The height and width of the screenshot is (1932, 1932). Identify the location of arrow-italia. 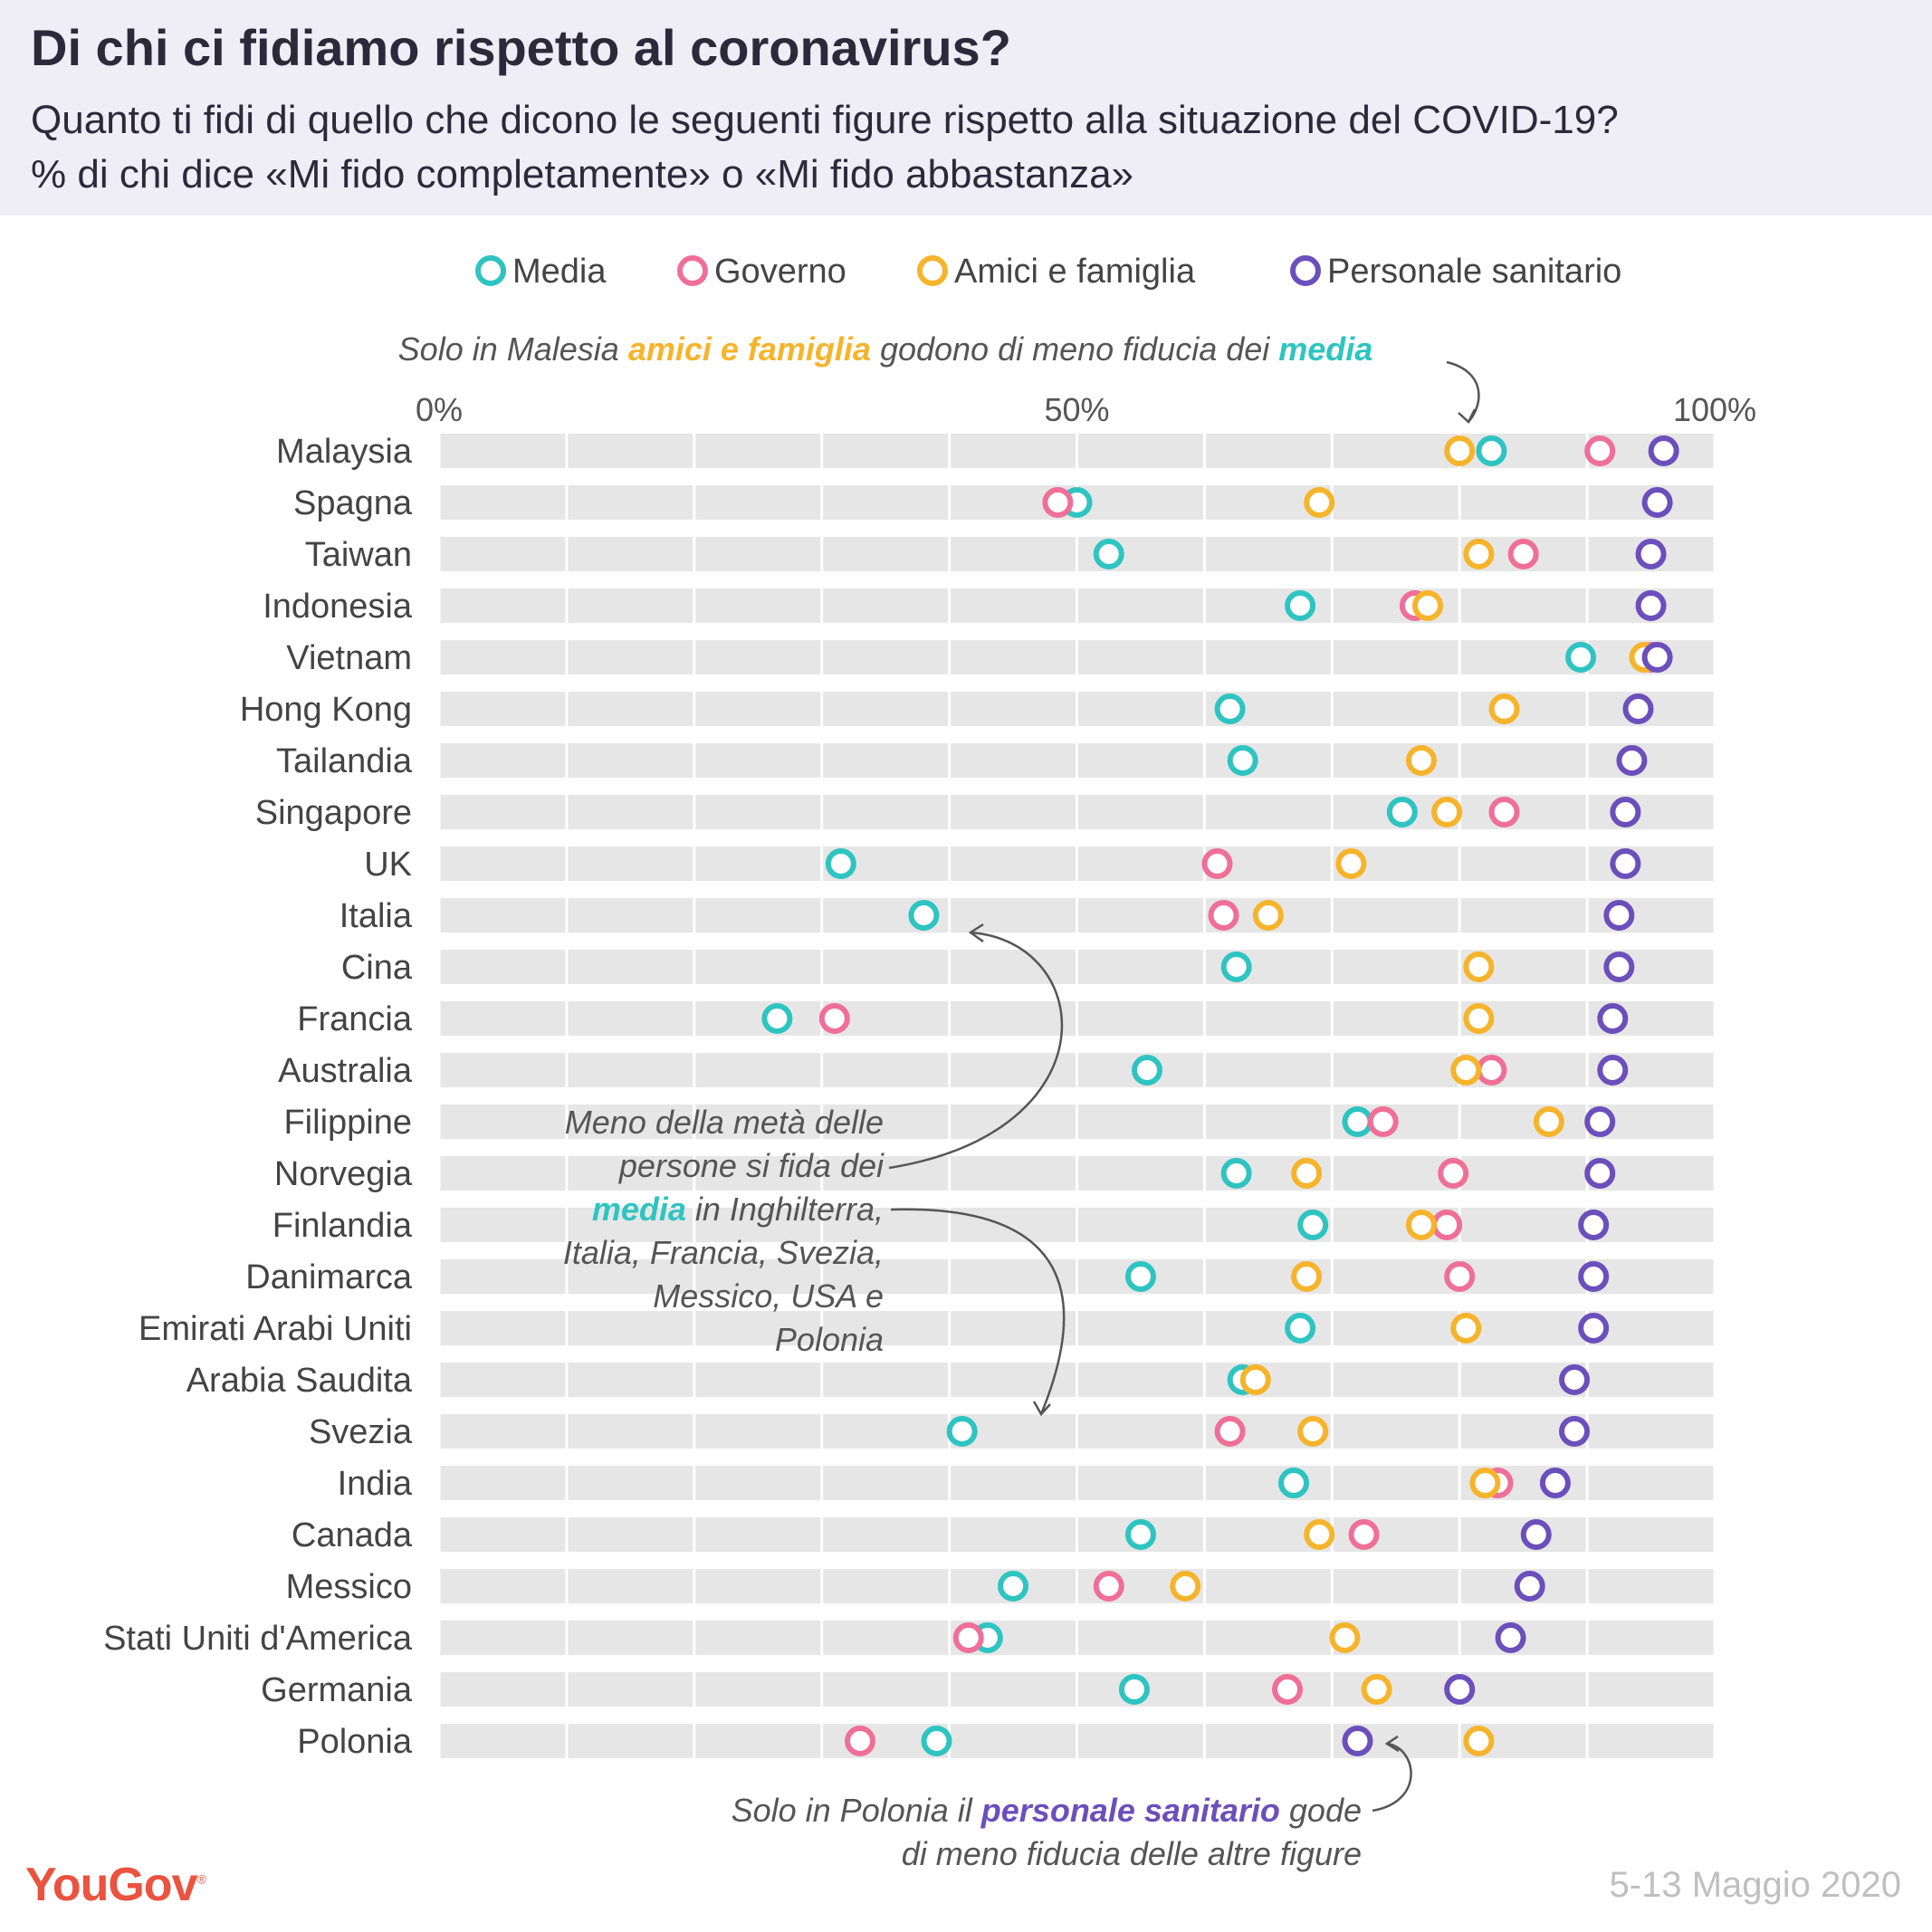
(976, 1050).